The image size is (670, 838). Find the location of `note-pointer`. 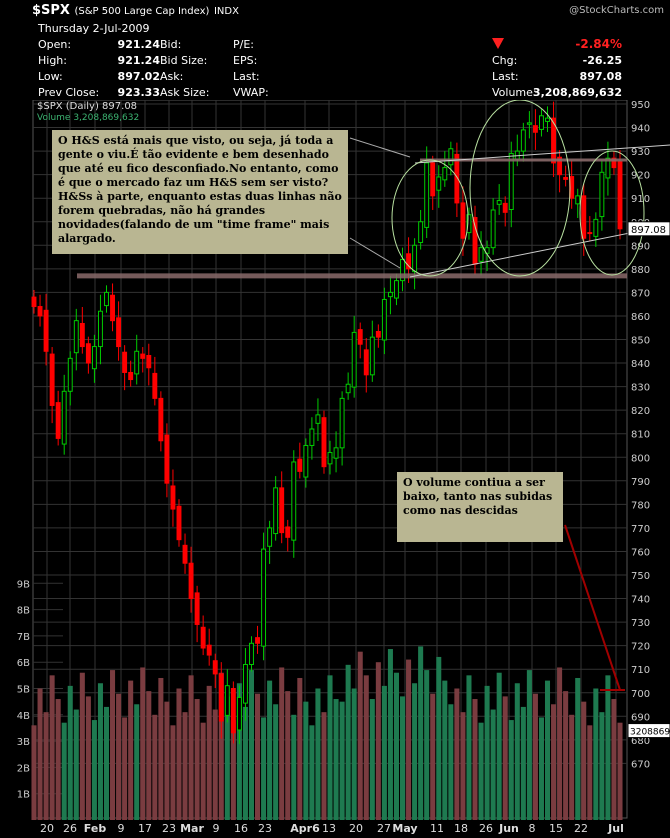

note-pointer is located at coordinates (380, 147).